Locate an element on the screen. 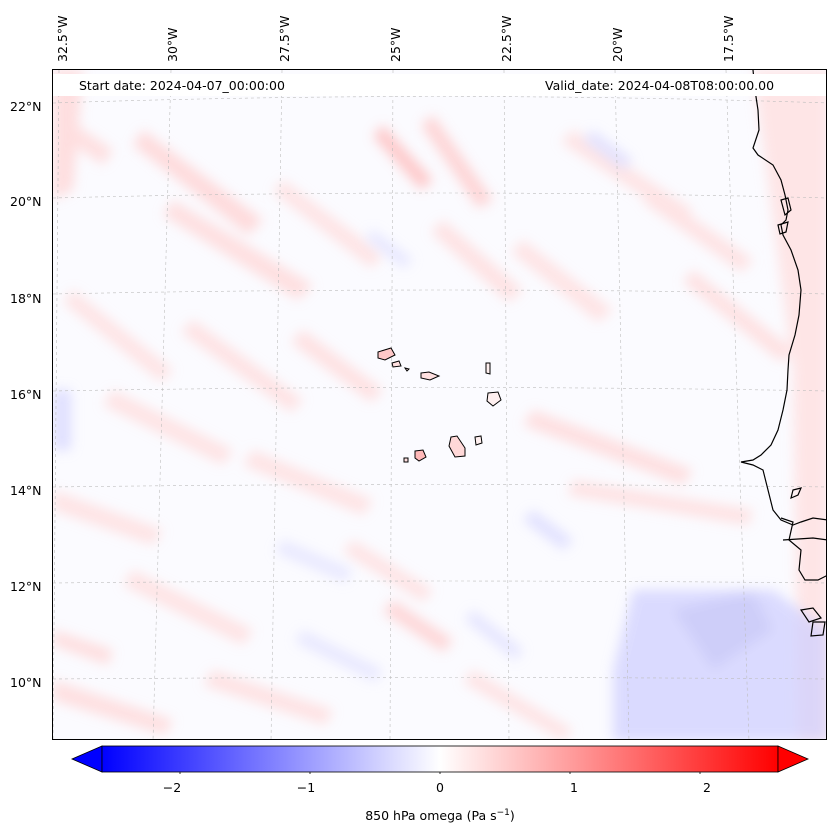 The height and width of the screenshot is (839, 837). gridline-27-5w is located at coordinates (276, 404).